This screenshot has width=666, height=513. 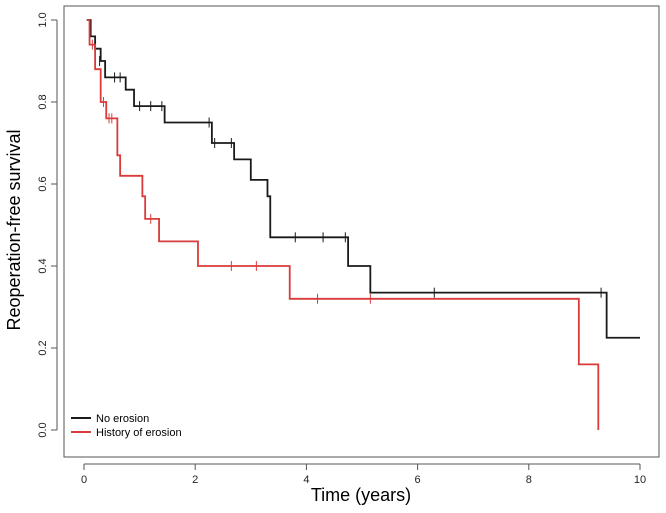 What do you see at coordinates (43, 19) in the screenshot?
I see `y-tick-label: 1.0` at bounding box center [43, 19].